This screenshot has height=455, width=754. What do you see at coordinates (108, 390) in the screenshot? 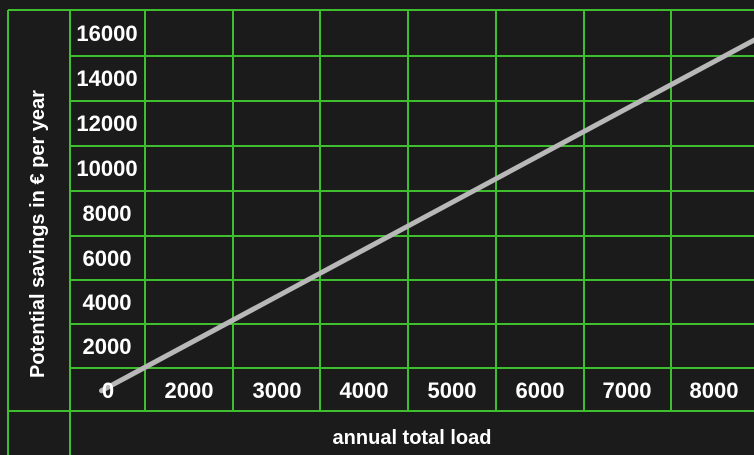
I see `x-tick-label: 0` at bounding box center [108, 390].